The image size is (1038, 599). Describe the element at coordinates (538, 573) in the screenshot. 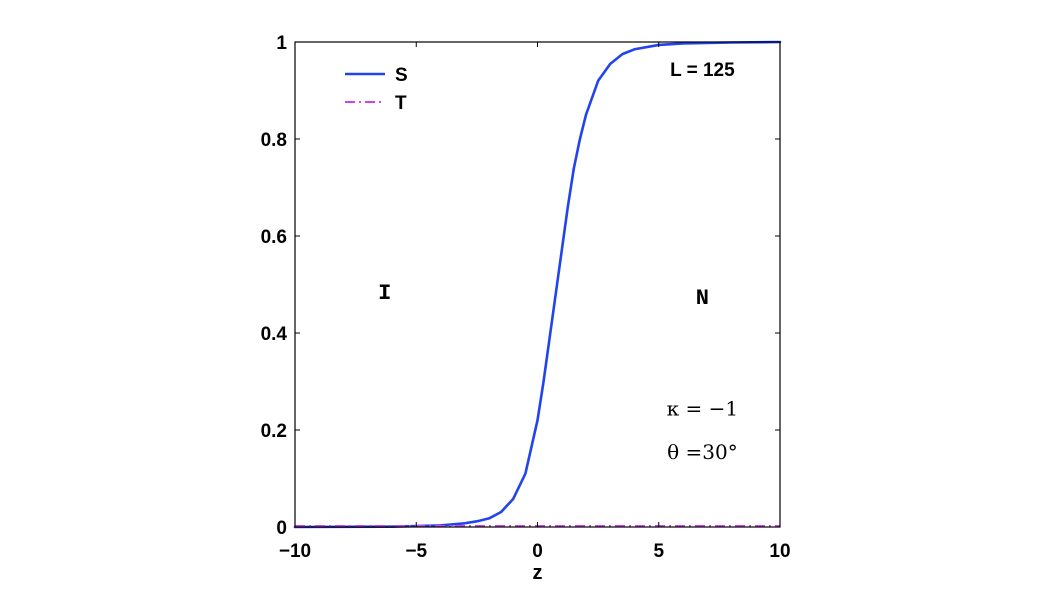

I see `x-axis-title: z` at that location.